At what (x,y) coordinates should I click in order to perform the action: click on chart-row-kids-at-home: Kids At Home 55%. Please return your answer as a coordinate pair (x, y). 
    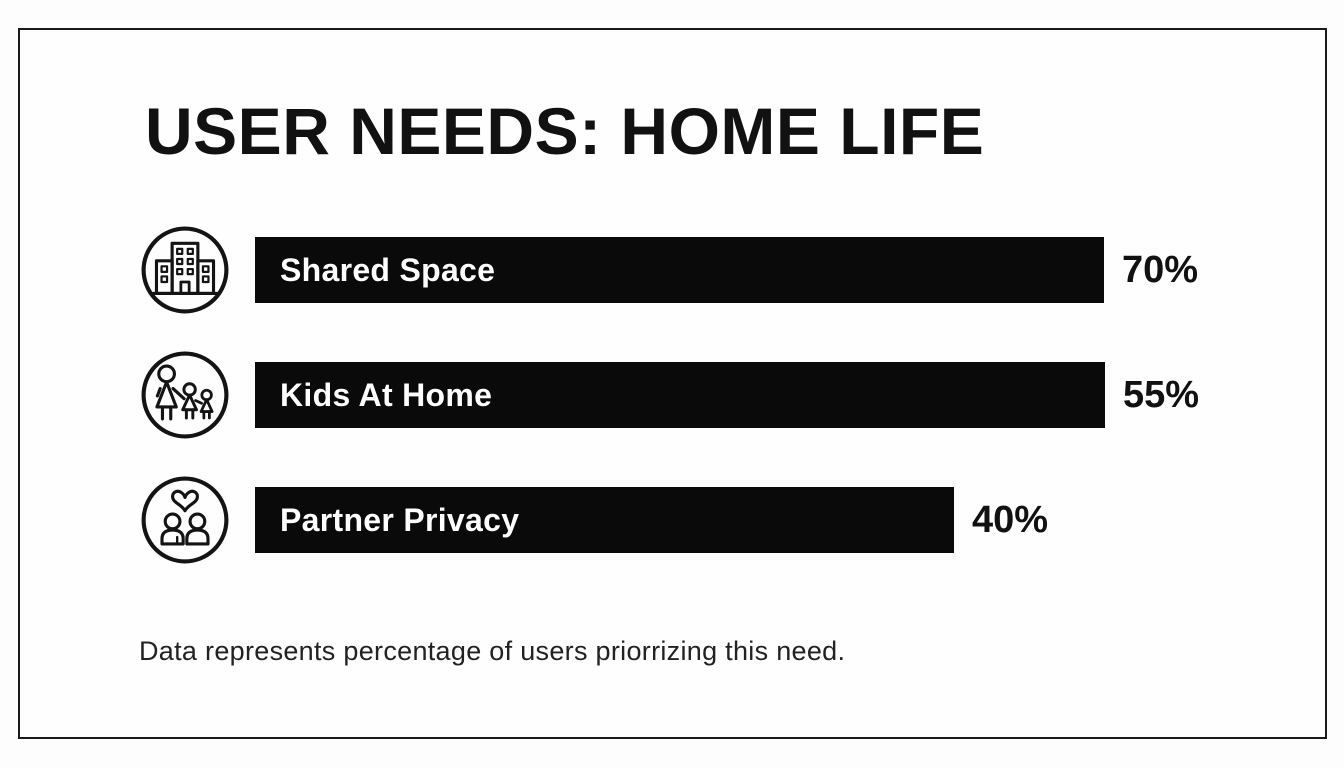
    Looking at the image, I should click on (669, 395).